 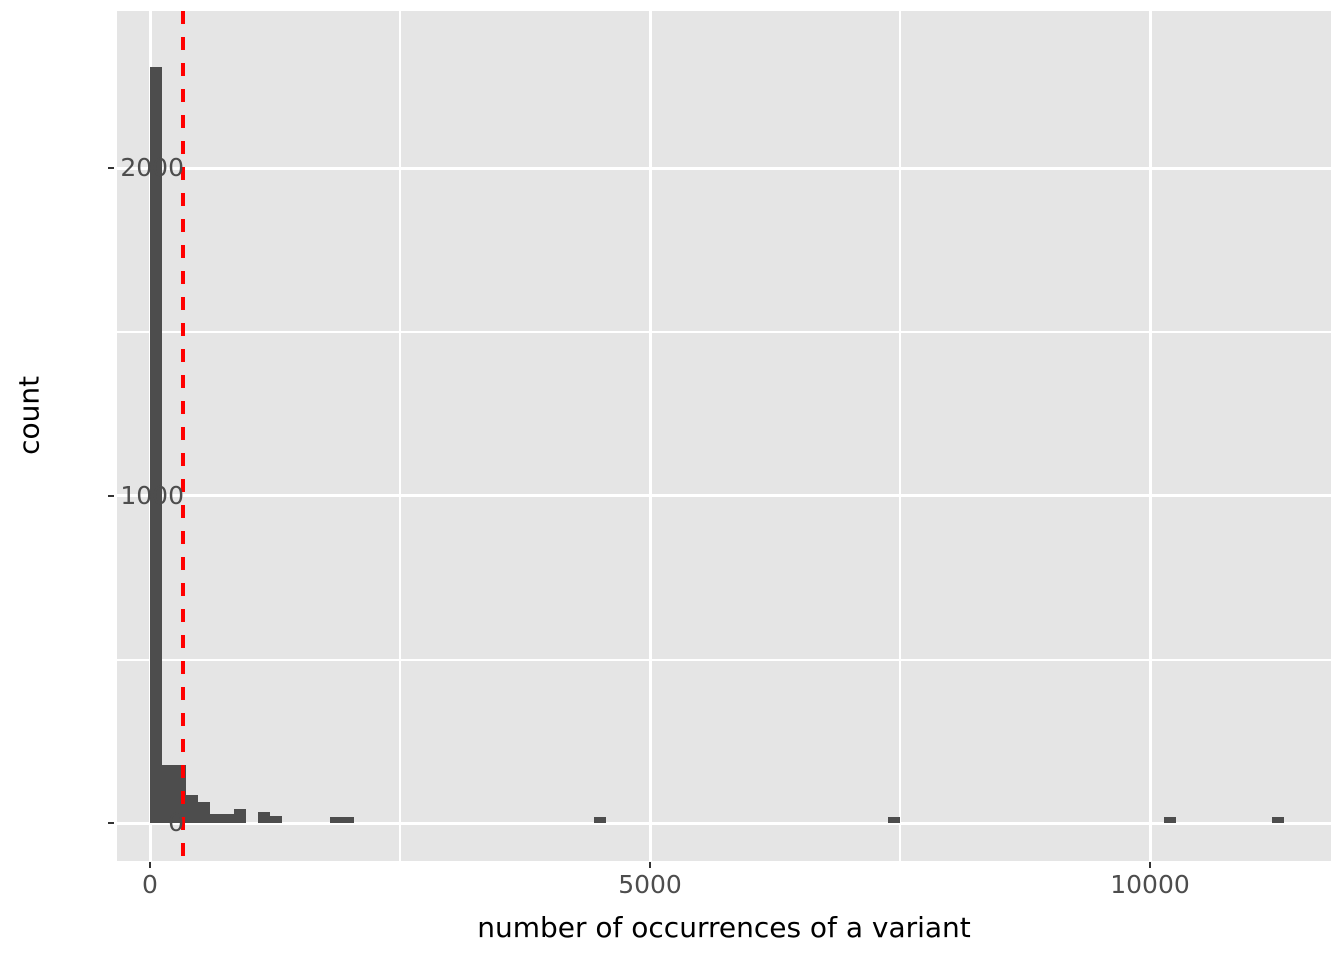 What do you see at coordinates (152, 495) in the screenshot?
I see `y-tick-label: 1000` at bounding box center [152, 495].